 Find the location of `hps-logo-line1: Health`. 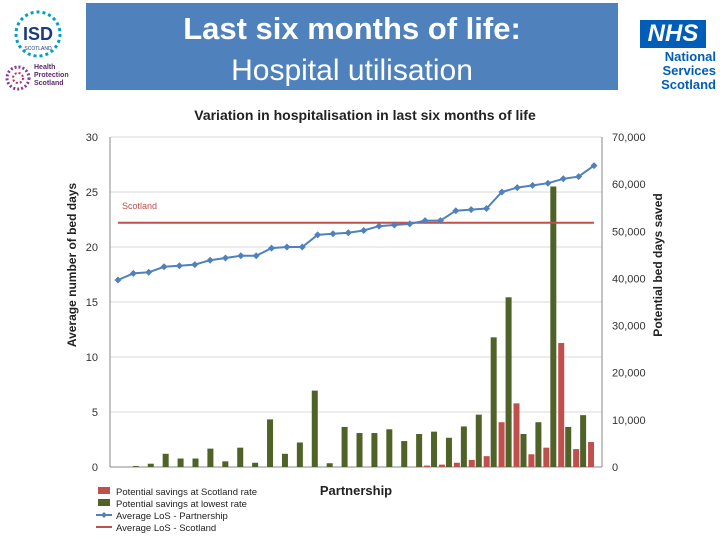

hps-logo-line1: Health is located at coordinates (45, 67).